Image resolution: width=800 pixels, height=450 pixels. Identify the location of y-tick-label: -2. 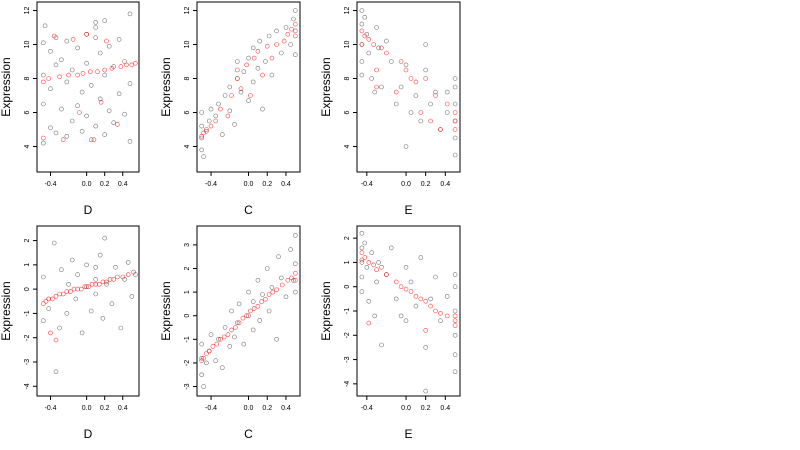
(347, 335).